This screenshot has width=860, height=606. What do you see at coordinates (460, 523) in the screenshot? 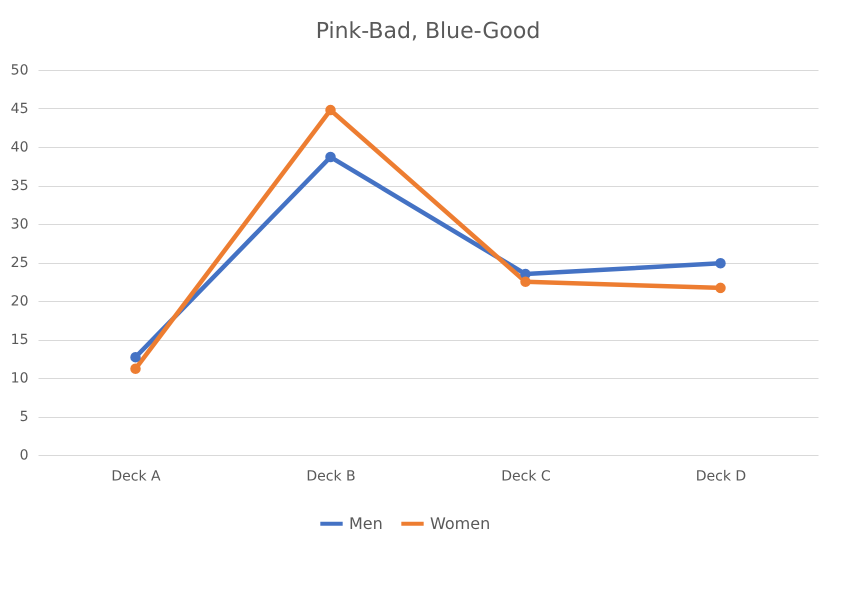
I see `legend-label: Women` at bounding box center [460, 523].